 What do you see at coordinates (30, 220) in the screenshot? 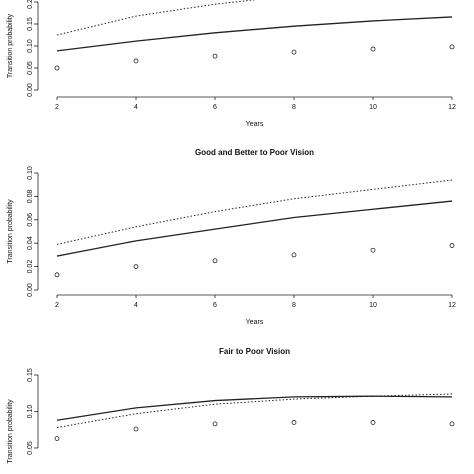
I see `y-tick-label: 0.06` at bounding box center [30, 220].